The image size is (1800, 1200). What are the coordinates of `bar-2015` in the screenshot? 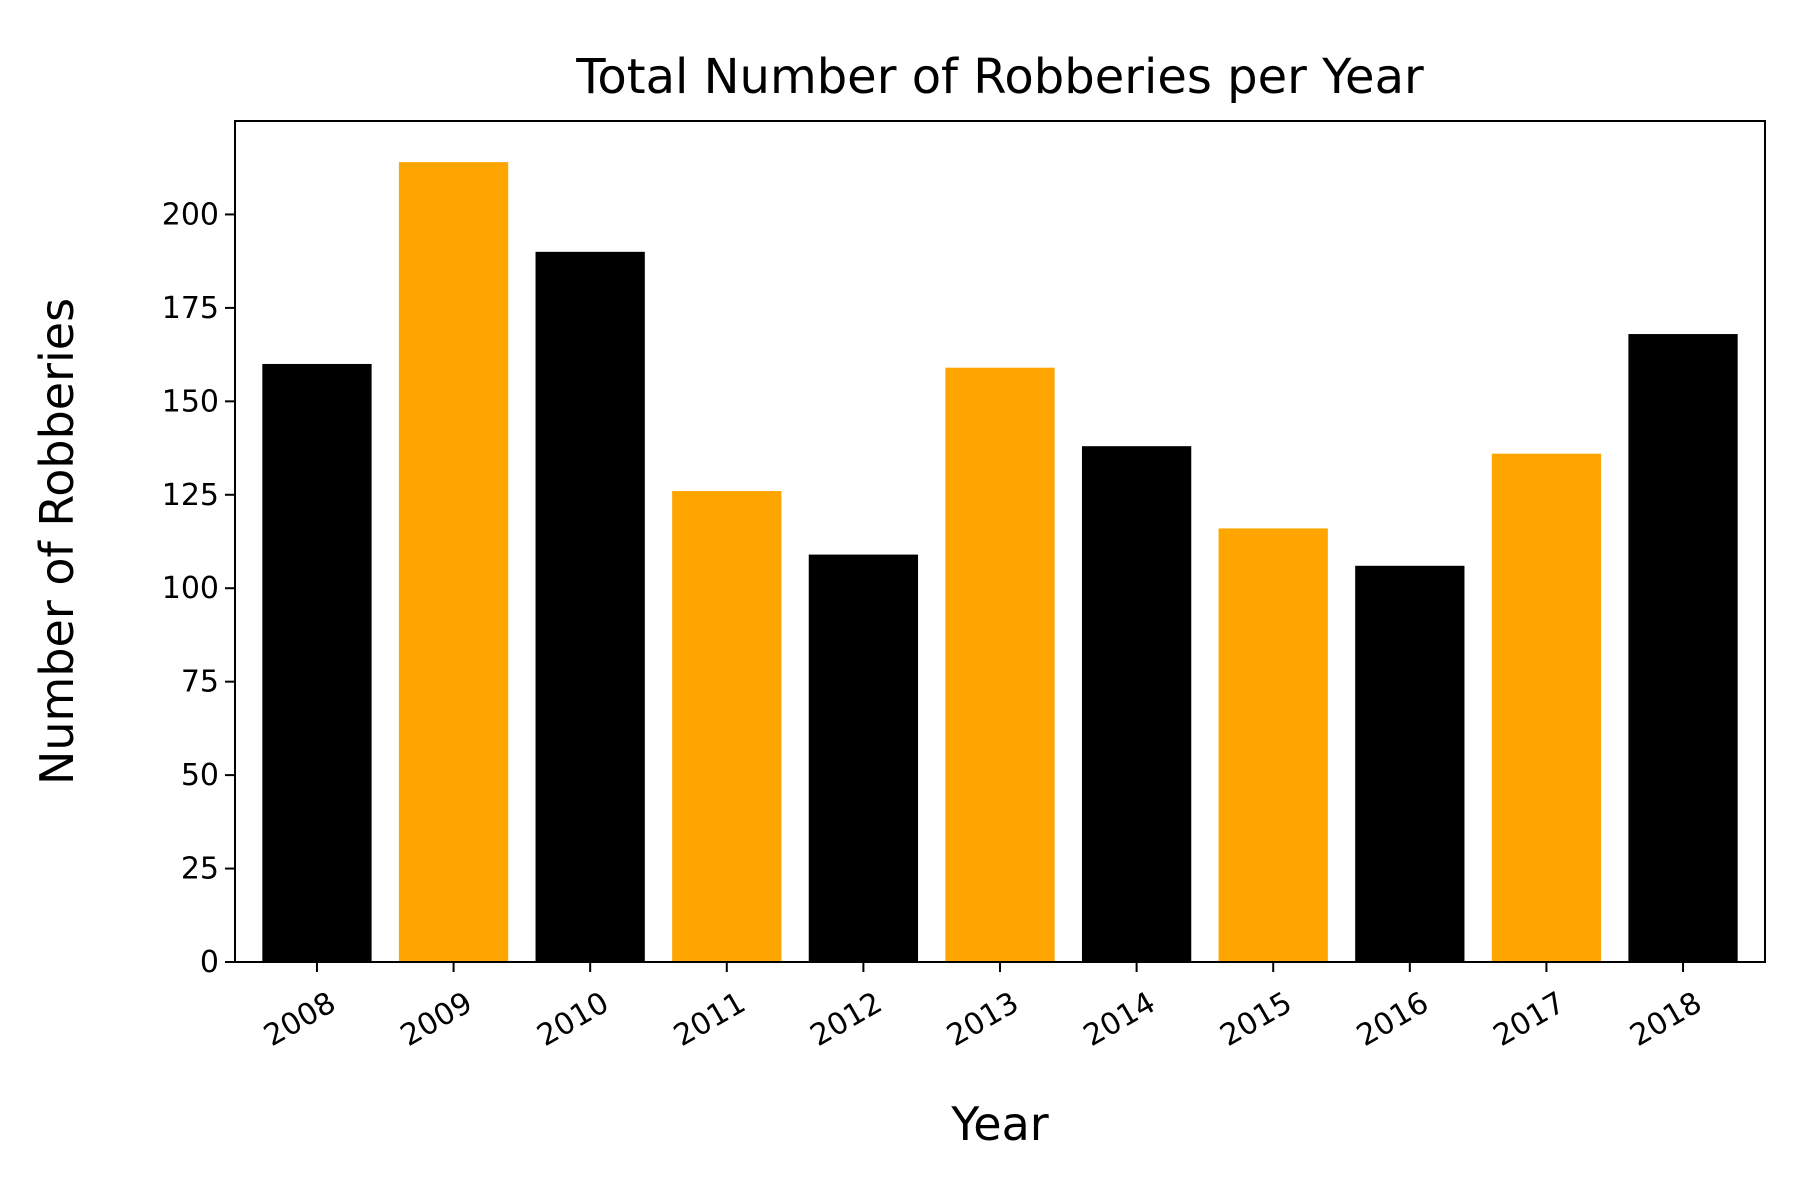 It's located at (1273, 745).